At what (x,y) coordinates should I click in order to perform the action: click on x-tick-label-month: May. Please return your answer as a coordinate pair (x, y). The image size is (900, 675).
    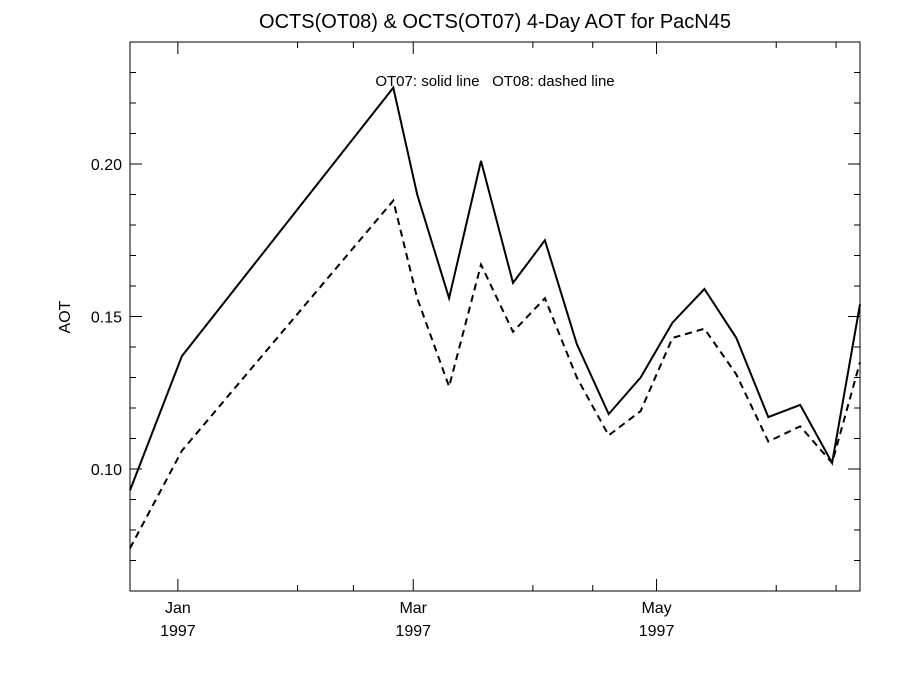
    Looking at the image, I should click on (656, 608).